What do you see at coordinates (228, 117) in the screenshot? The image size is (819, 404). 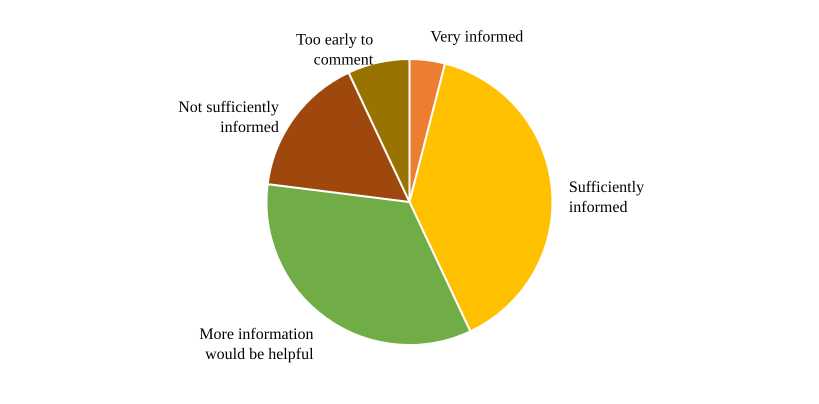 I see `slice-label: Not sufficiently informed` at bounding box center [228, 117].